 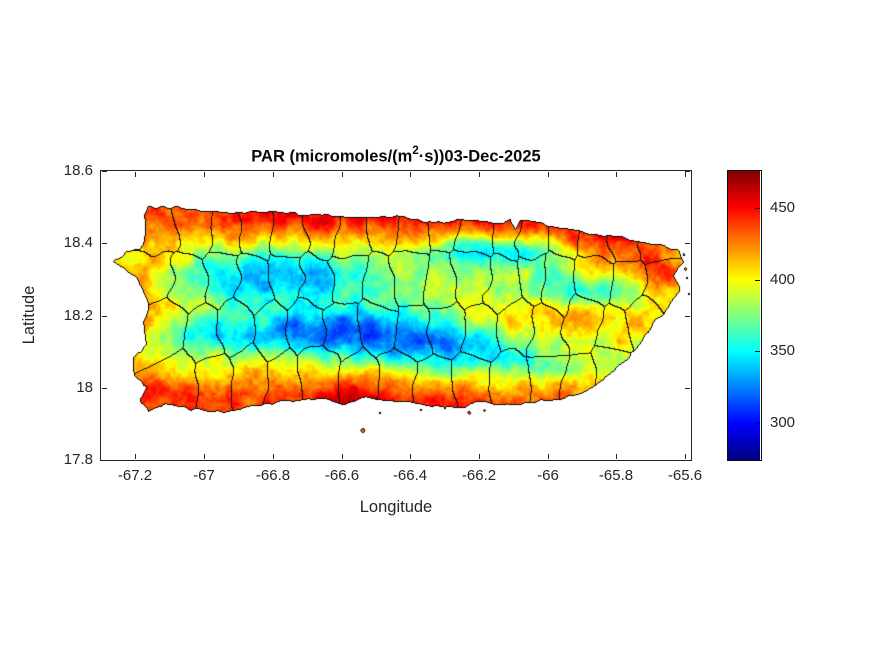 I want to click on colorbar-canvas, so click(x=744, y=315).